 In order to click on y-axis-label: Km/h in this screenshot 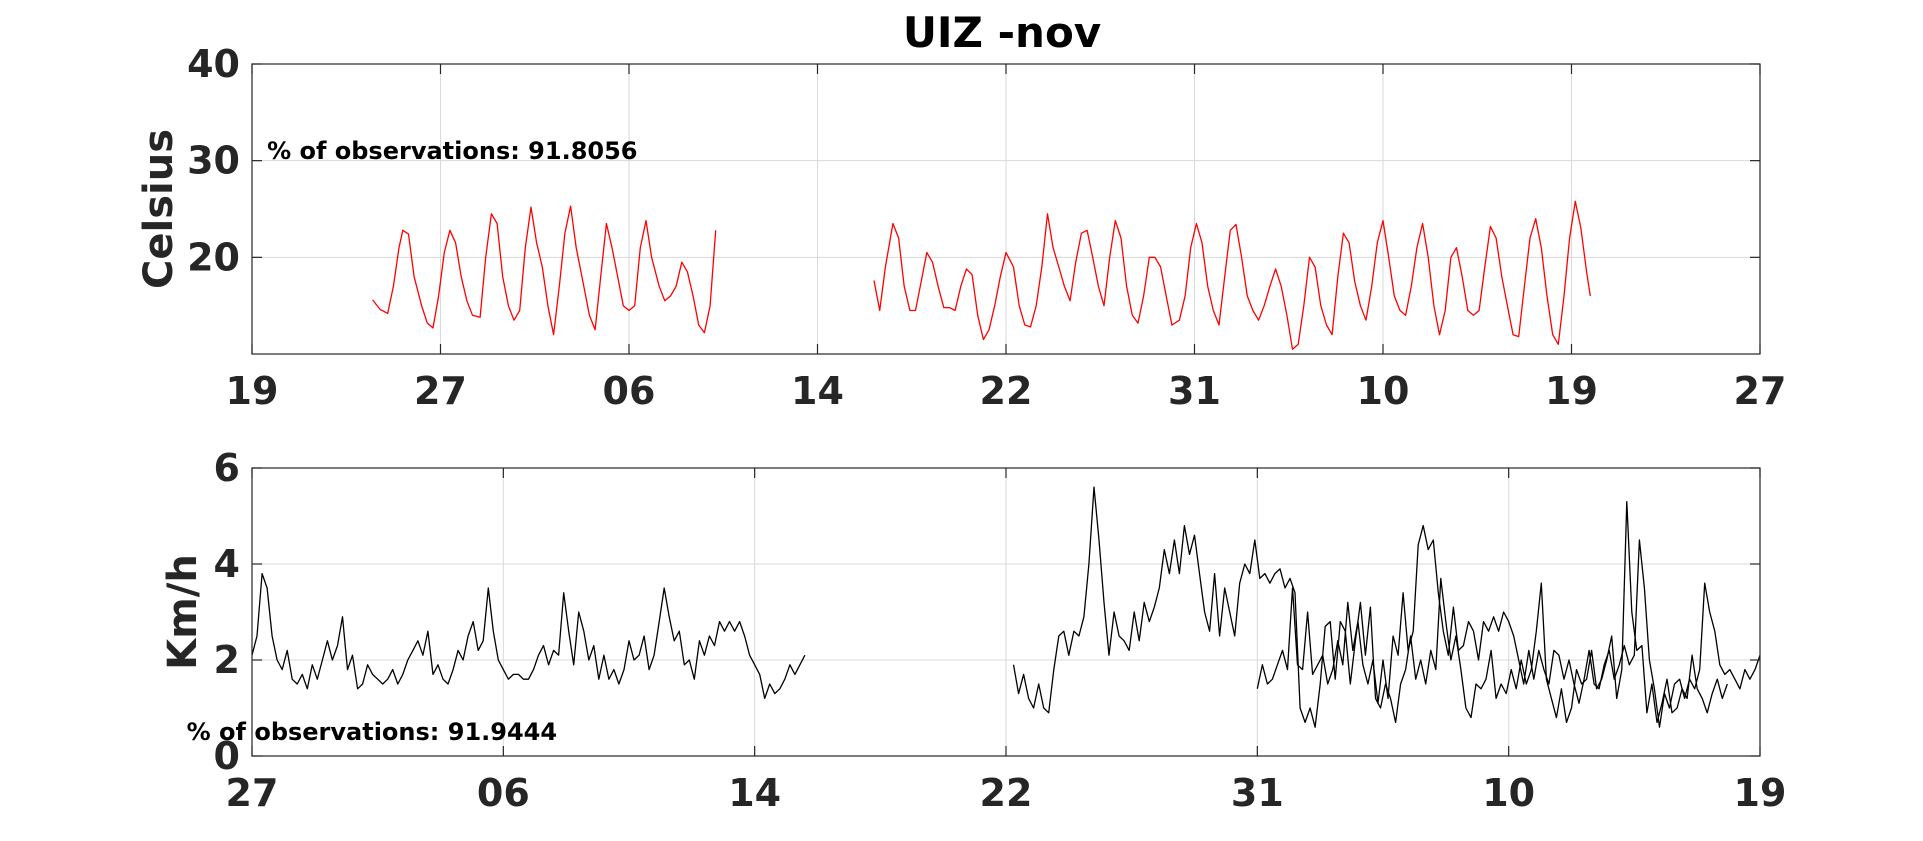, I will do `click(183, 612)`.